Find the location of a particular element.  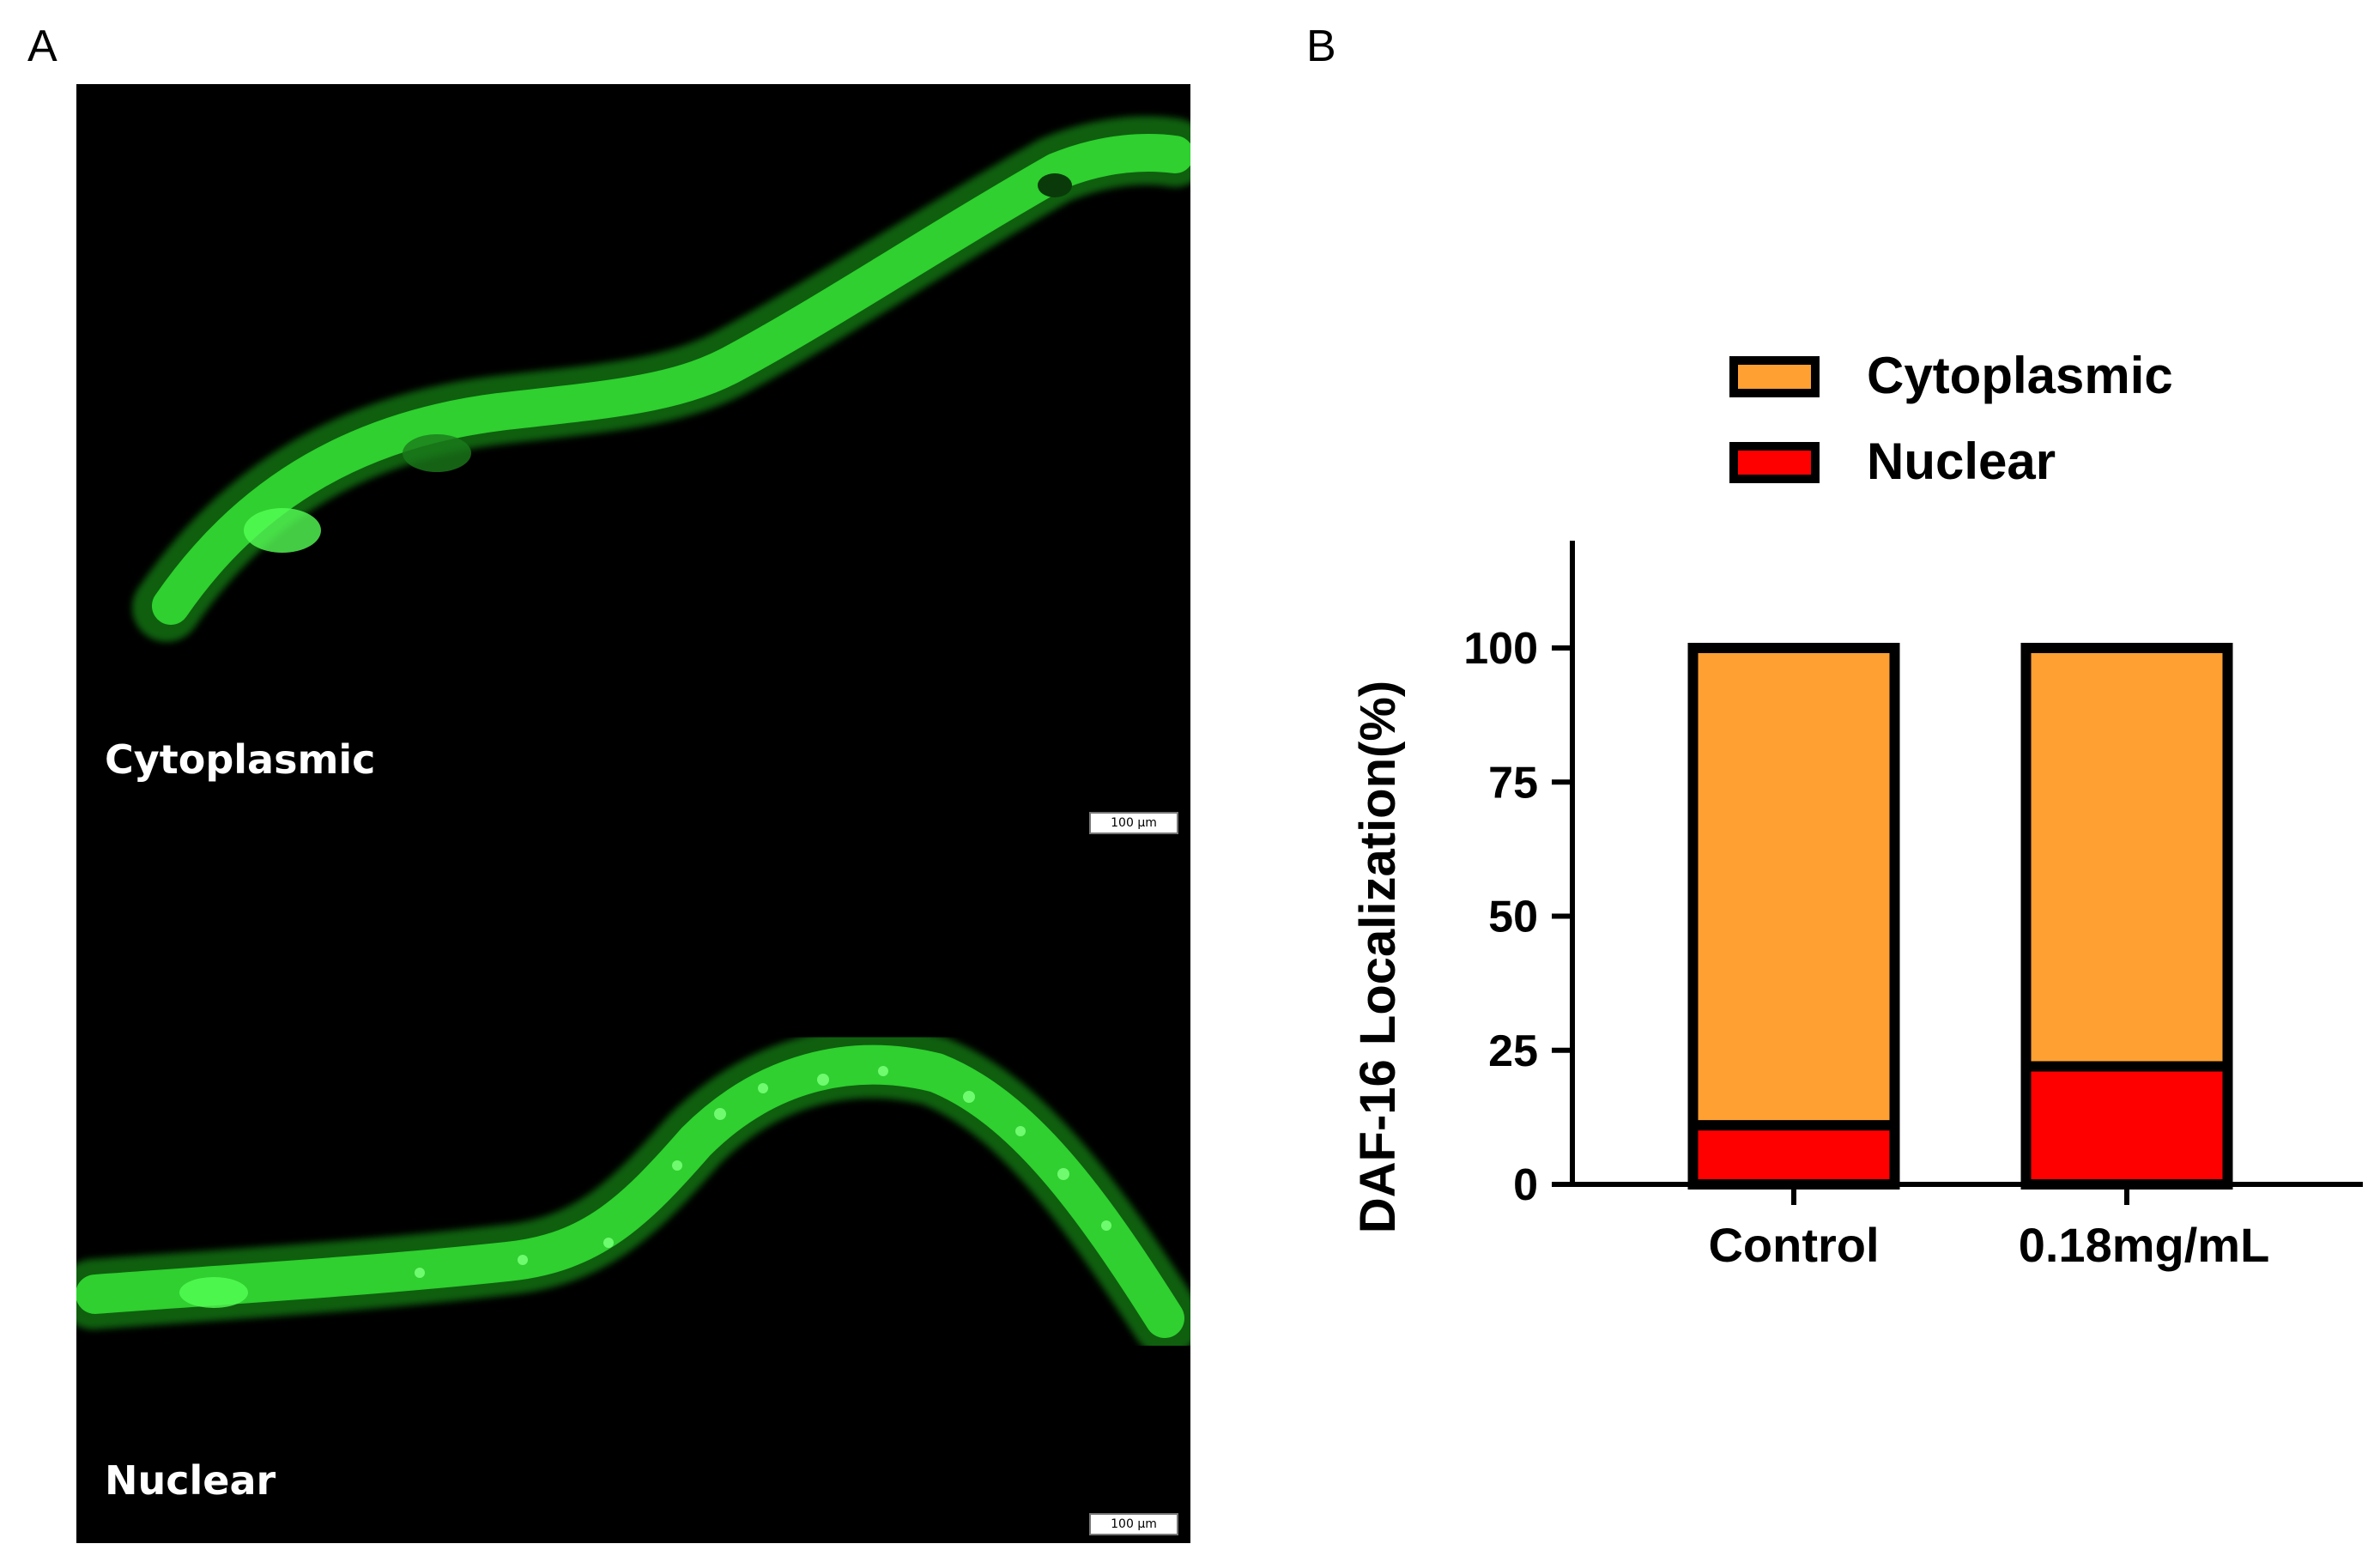

chart-axes is located at coordinates (1957, 873).